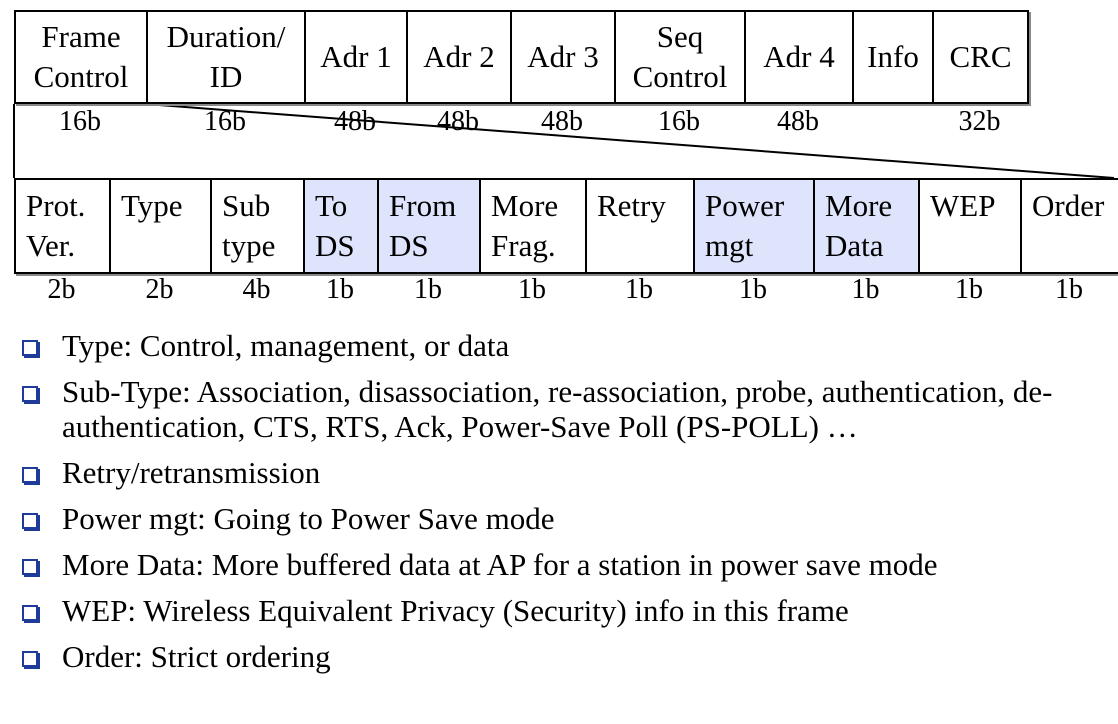  I want to click on control-field-prot-ver: Prot. Ver., so click(62, 226).